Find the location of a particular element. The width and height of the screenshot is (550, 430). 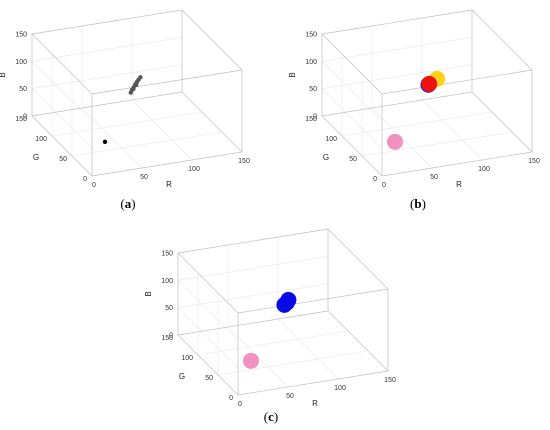

panel-label: (a) is located at coordinates (127, 203).